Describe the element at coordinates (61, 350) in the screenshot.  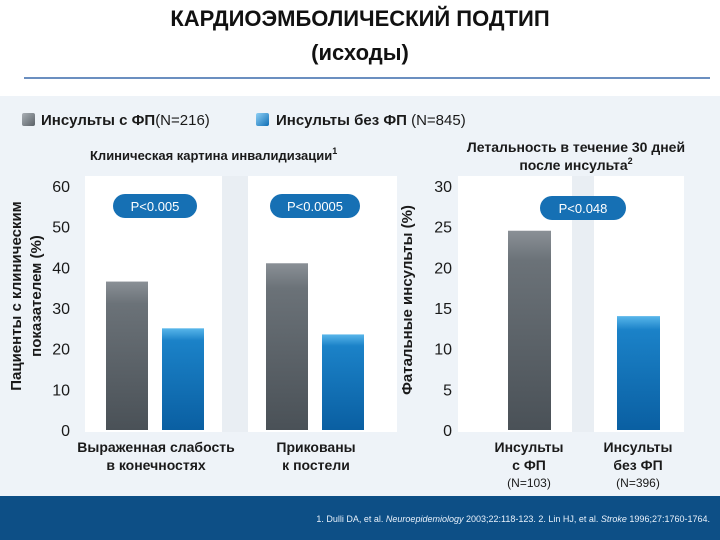
I see `y-tick-left: 20` at that location.